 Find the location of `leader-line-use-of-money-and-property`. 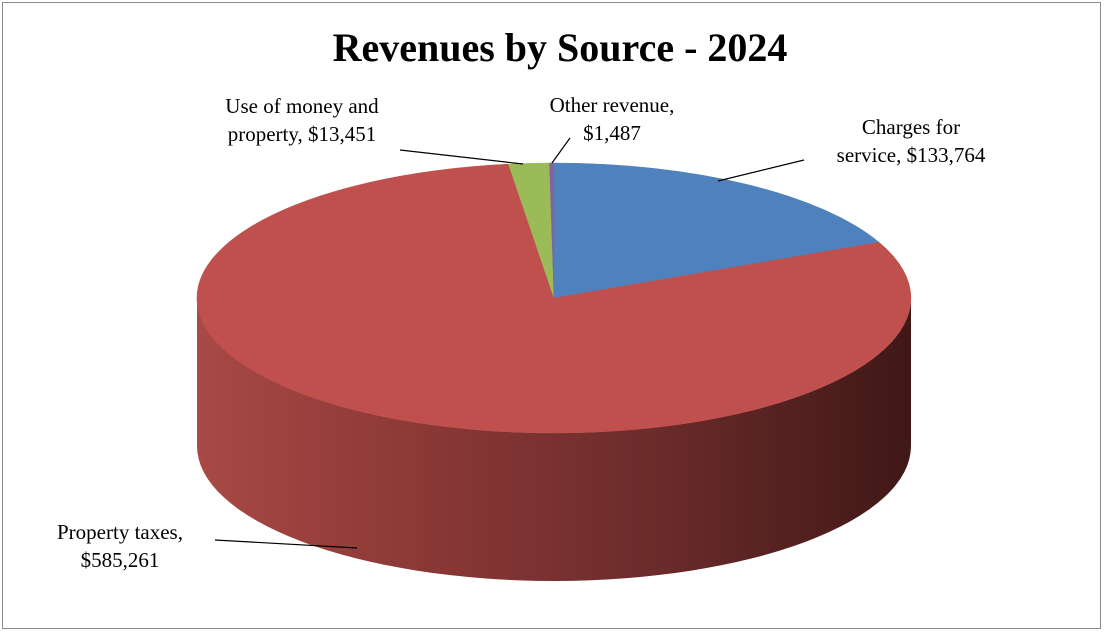

leader-line-use-of-money-and-property is located at coordinates (461, 157).